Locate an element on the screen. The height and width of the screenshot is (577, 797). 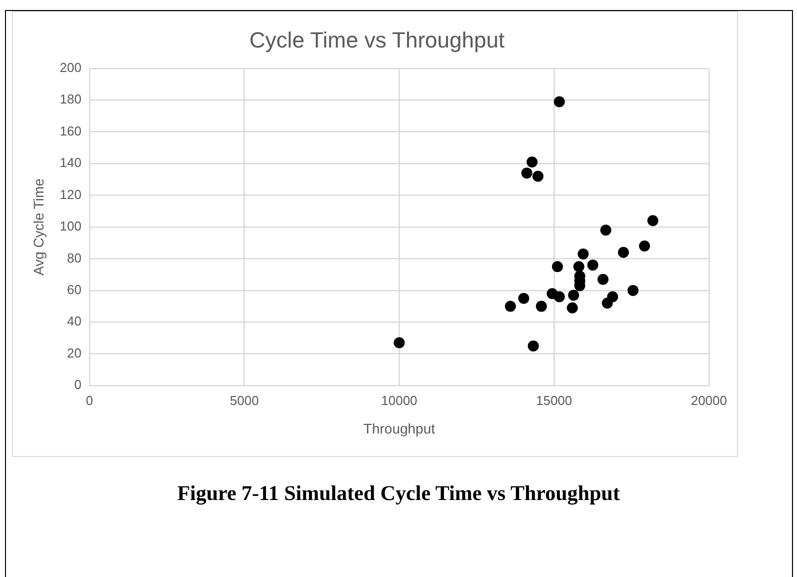
y-tick-label: 80 is located at coordinates (74, 258).